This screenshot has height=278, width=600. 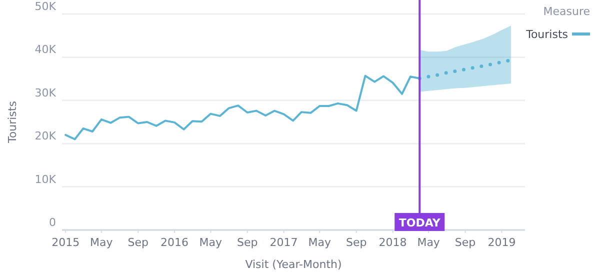 What do you see at coordinates (284, 242) in the screenshot?
I see `x-tick-label: 2017` at bounding box center [284, 242].